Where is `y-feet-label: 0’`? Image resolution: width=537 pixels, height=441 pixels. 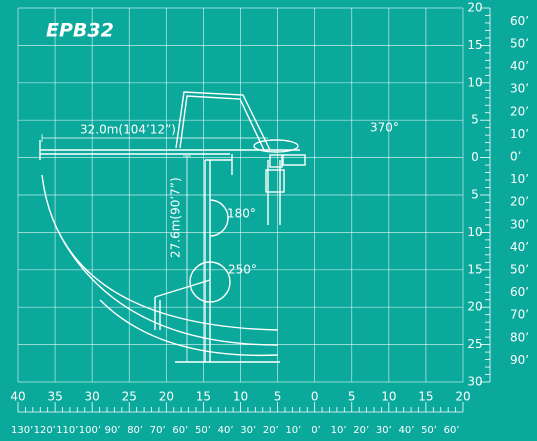 y-feet-label: 0’ is located at coordinates (515, 157).